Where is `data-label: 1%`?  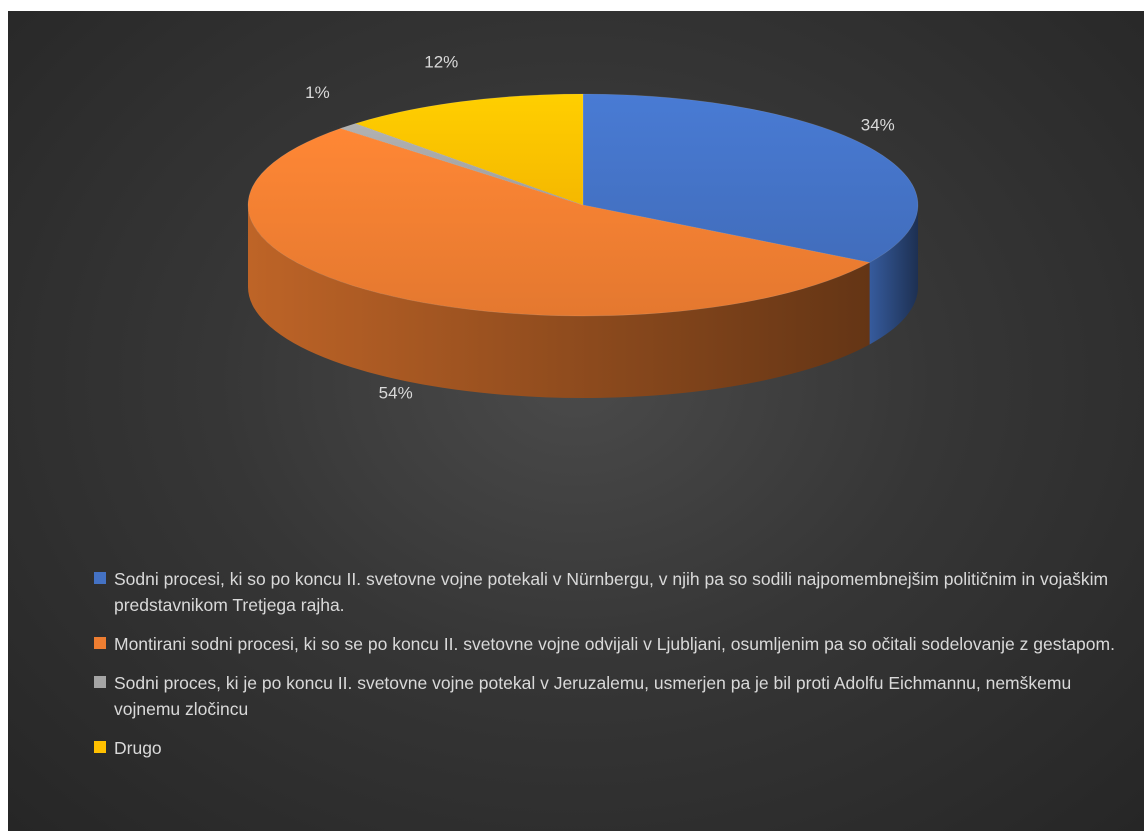 data-label: 1% is located at coordinates (317, 92).